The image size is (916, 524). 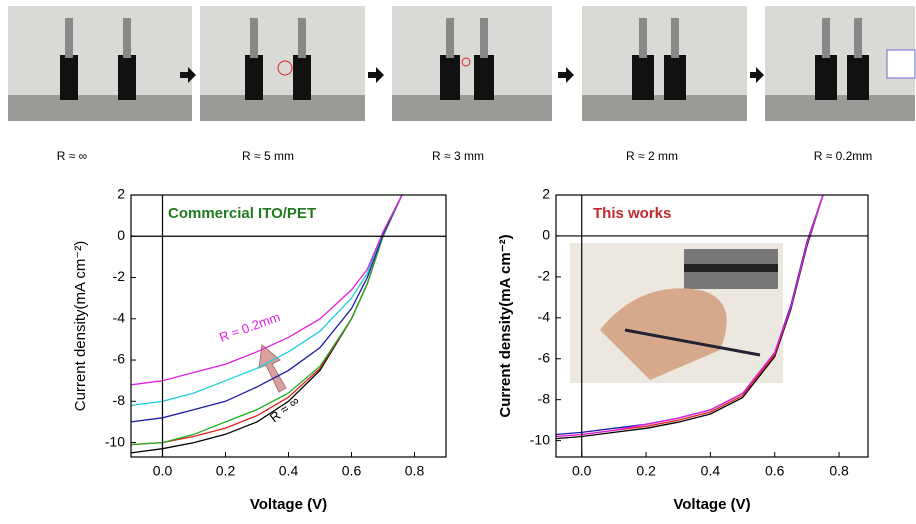 I want to click on caption: R ≈ 2 mm, so click(x=652, y=156).